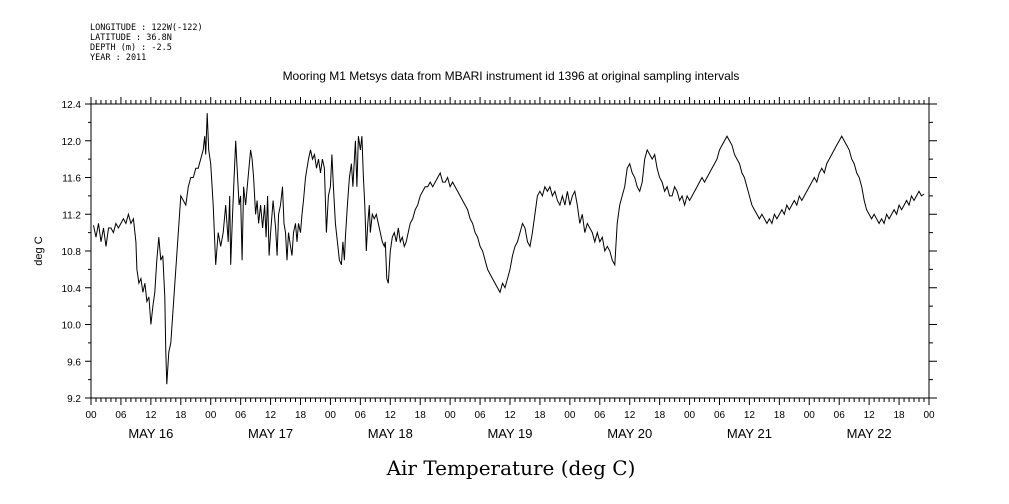 This screenshot has height=504, width=1009. What do you see at coordinates (71, 179) in the screenshot?
I see `y-tick-label: 11.6` at bounding box center [71, 179].